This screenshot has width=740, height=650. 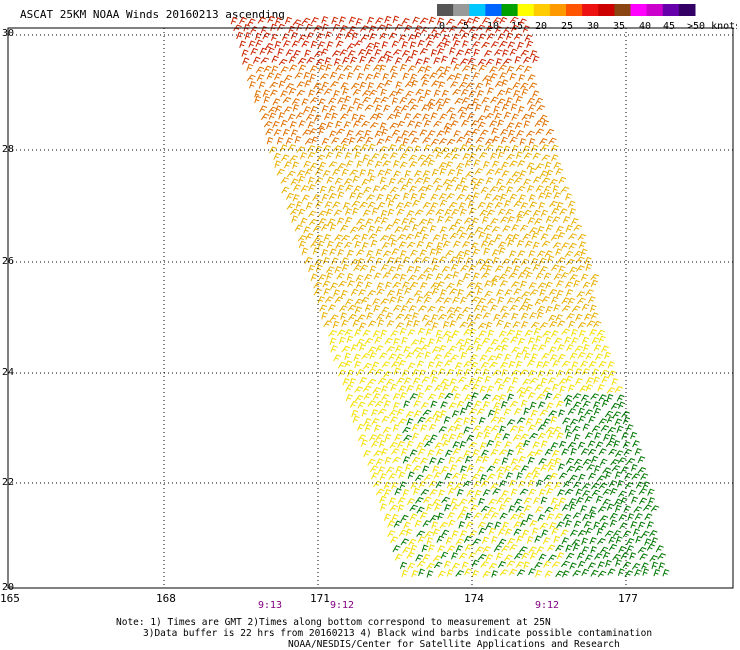 I want to click on legend-label: 5, so click(x=466, y=26).